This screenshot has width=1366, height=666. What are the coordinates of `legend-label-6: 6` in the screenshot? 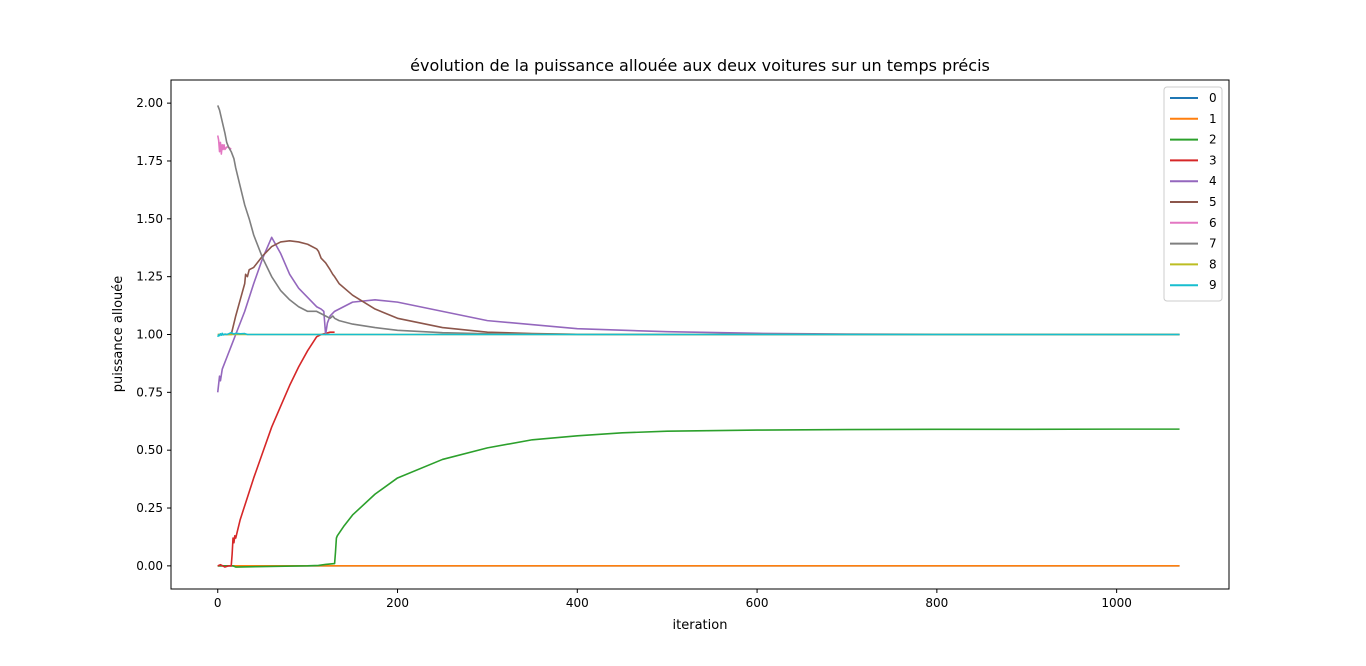 It's located at (1213, 223).